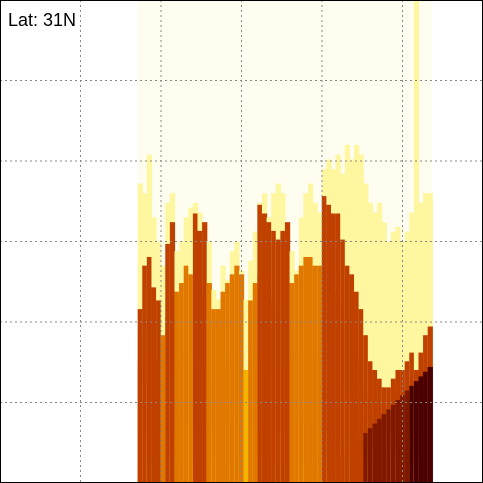 The height and width of the screenshot is (483, 483). Describe the element at coordinates (42, 20) in the screenshot. I see `latitude-label: Lat: 31N` at that location.